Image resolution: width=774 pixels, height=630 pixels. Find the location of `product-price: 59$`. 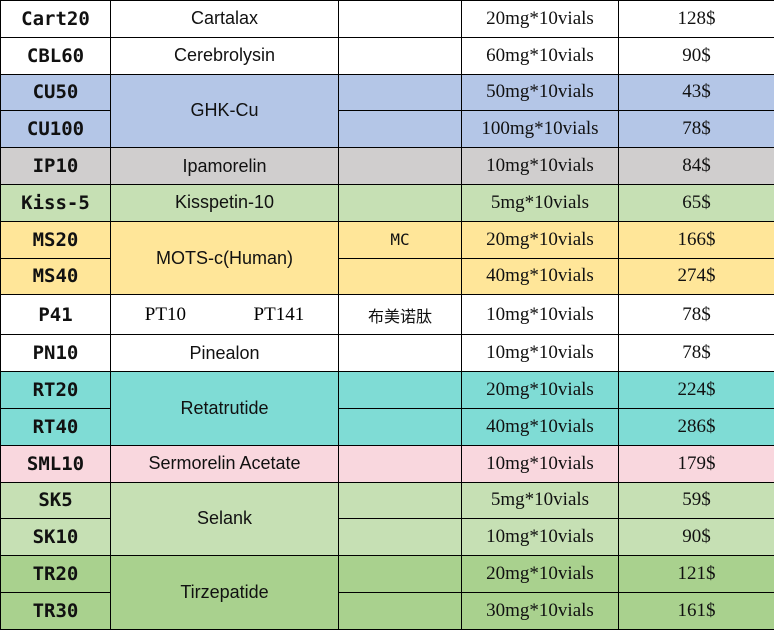

product-price: 59$ is located at coordinates (696, 500).